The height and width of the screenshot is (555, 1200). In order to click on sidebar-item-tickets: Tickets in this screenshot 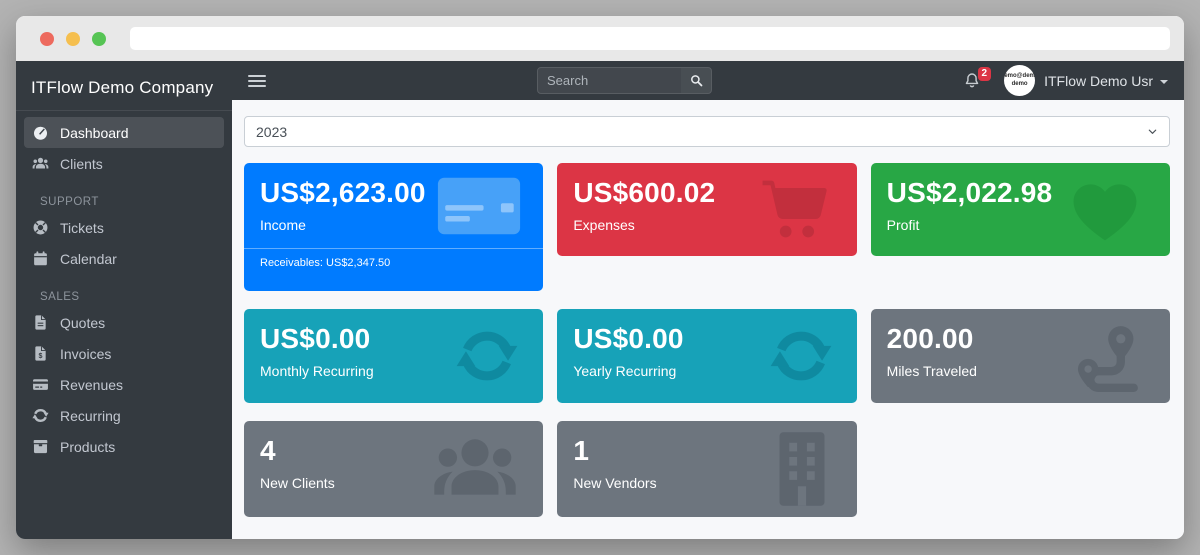, I will do `click(124, 227)`.